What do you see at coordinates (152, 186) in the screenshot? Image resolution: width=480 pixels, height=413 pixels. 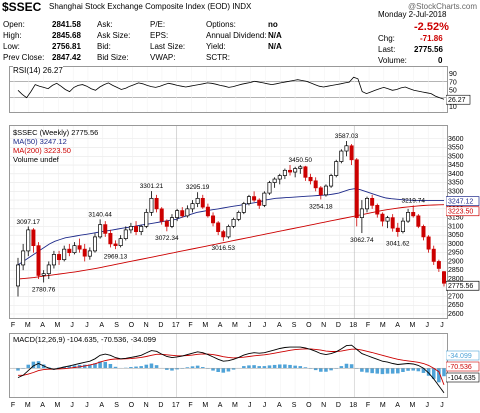 I see `price-annotation: 3301.21` at bounding box center [152, 186].